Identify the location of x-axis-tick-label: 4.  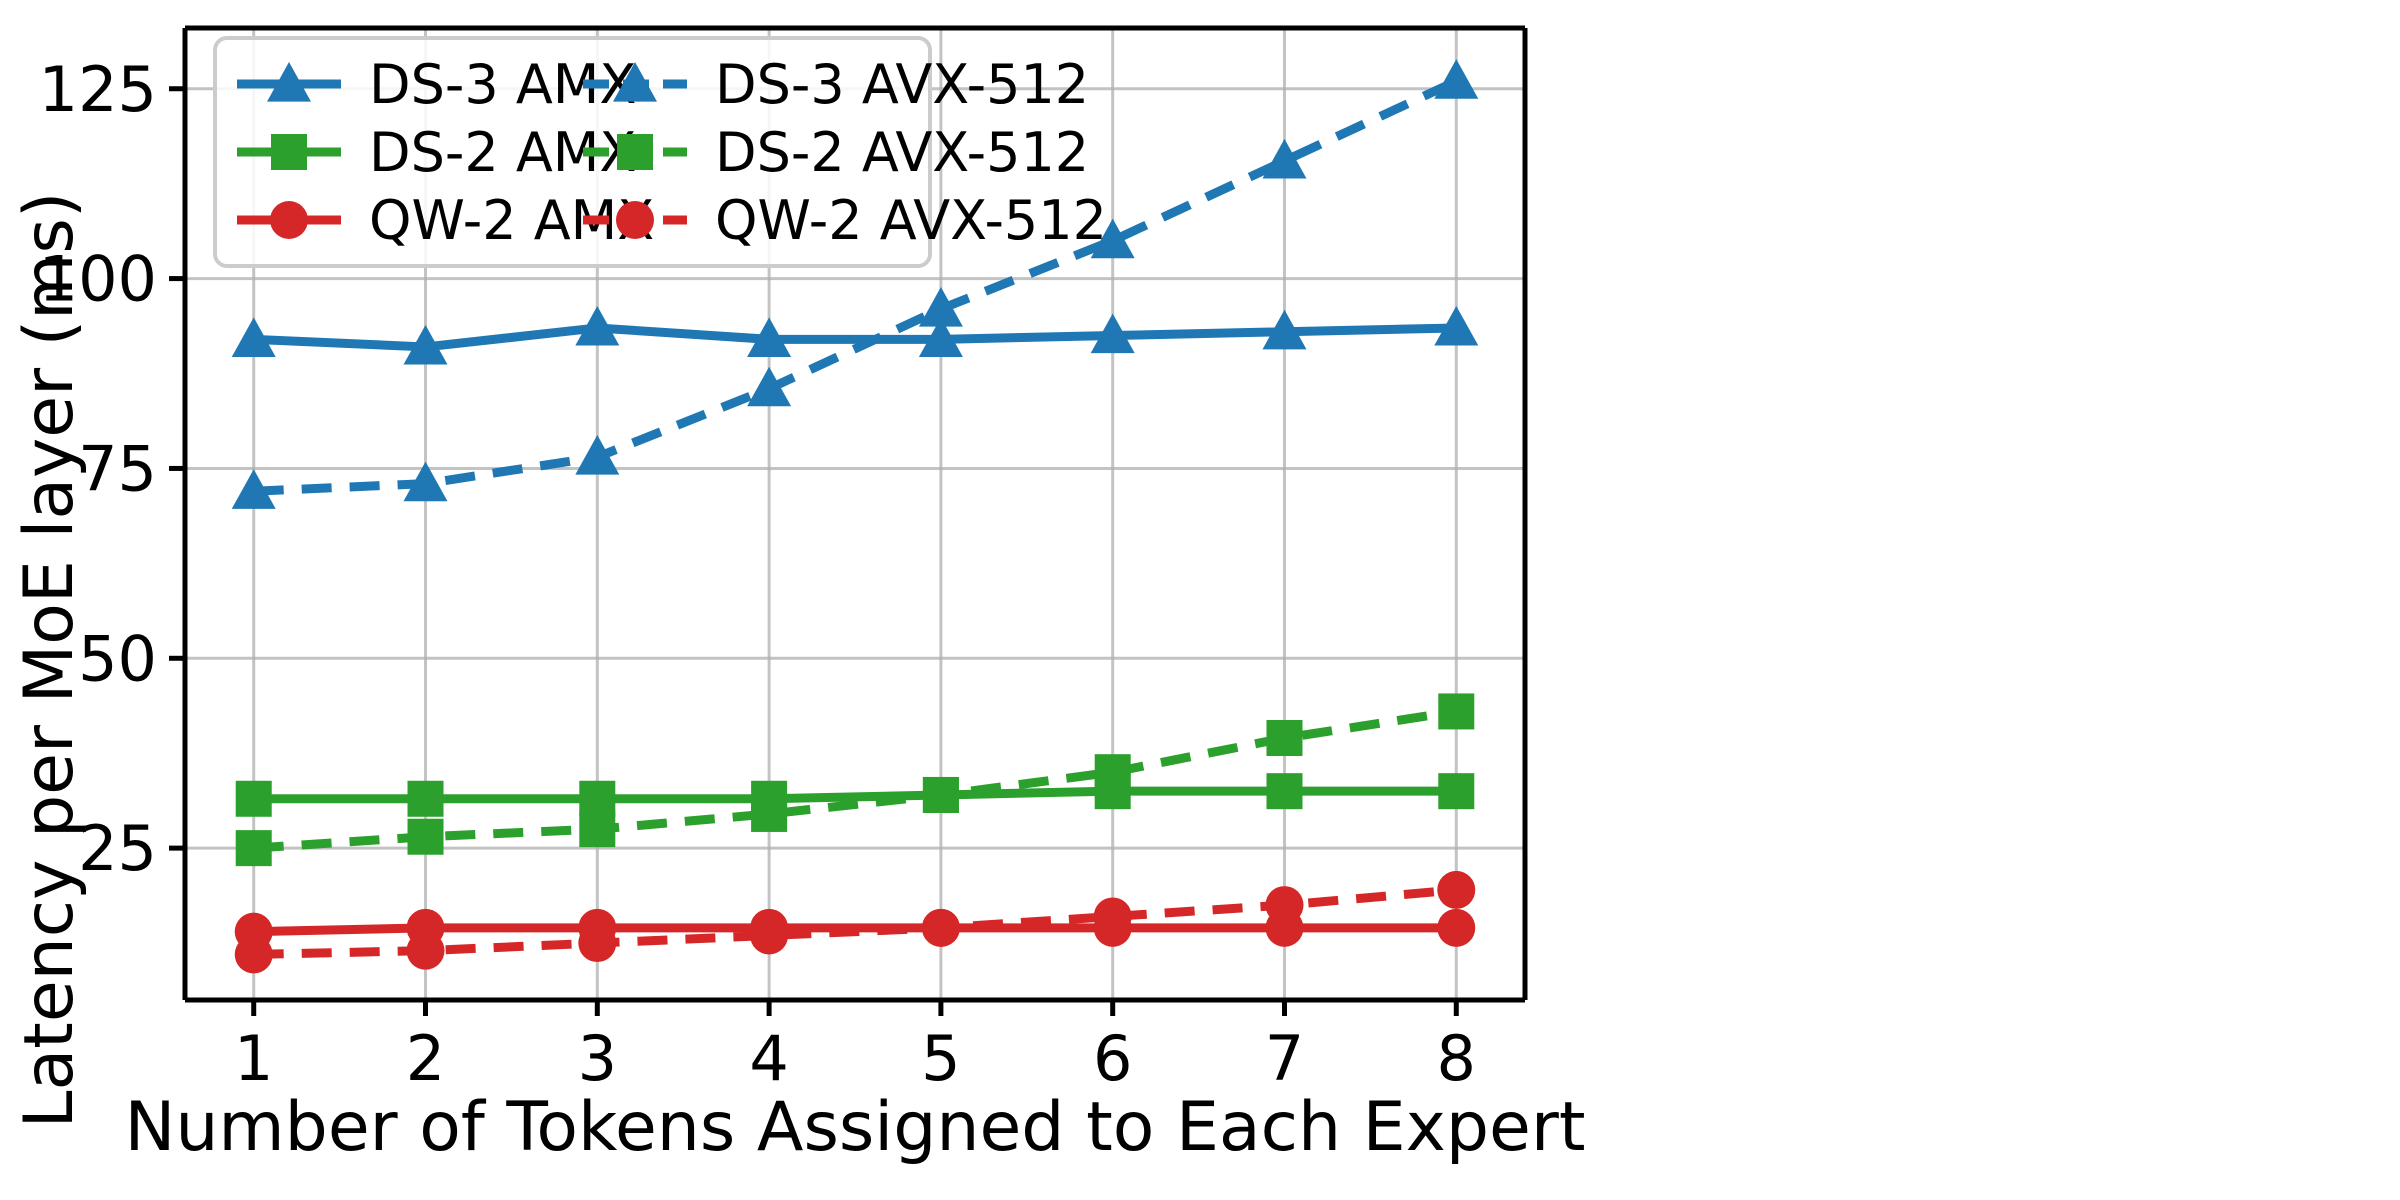
(768, 1058).